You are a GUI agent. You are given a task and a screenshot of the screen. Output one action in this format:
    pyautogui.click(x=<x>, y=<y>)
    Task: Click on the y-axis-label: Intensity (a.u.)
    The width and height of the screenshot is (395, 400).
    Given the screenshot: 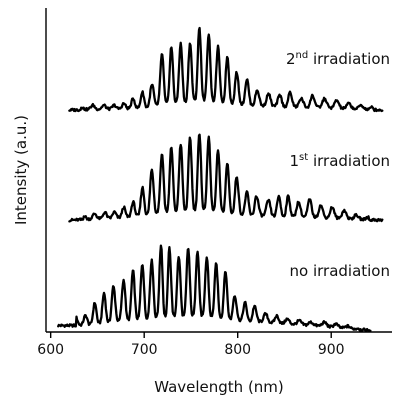 What is the action you would take?
    pyautogui.click(x=21, y=170)
    